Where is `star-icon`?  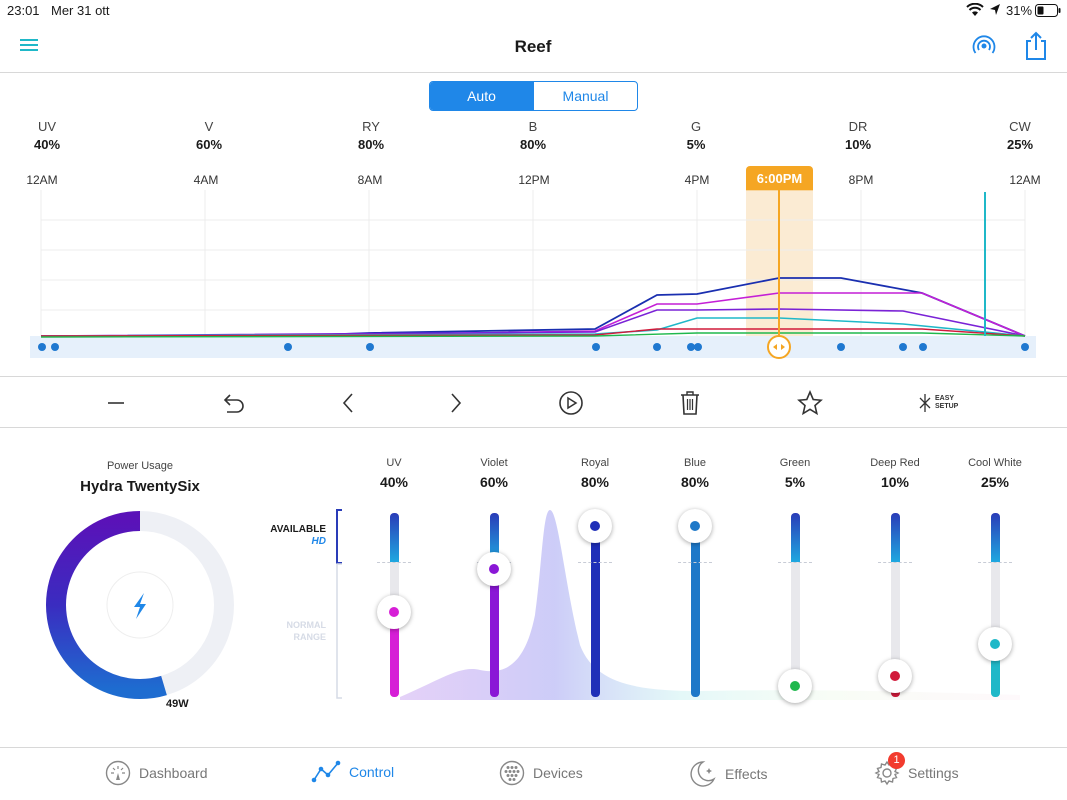 star-icon is located at coordinates (810, 403).